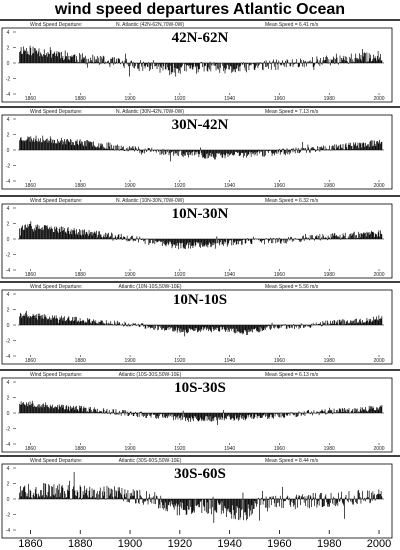  I want to click on bottom-x-tick-label: 2000, so click(379, 544).